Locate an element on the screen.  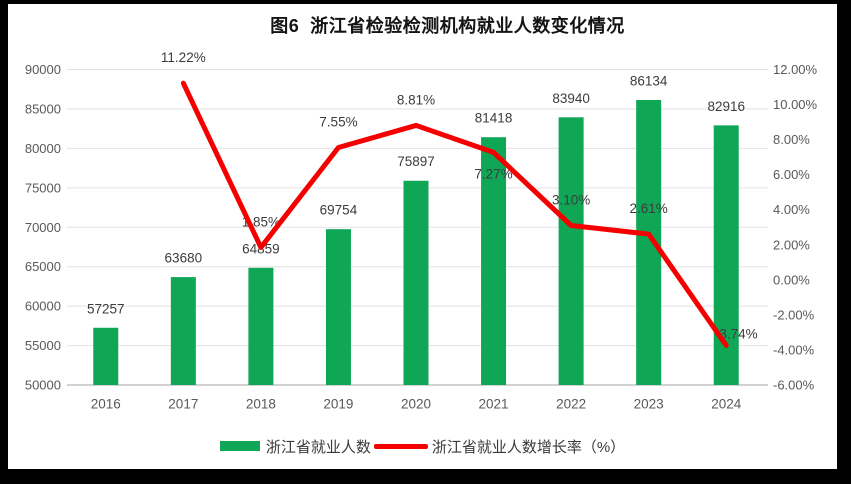
right-axis-tick--2.00%: -2.00% is located at coordinates (794, 314).